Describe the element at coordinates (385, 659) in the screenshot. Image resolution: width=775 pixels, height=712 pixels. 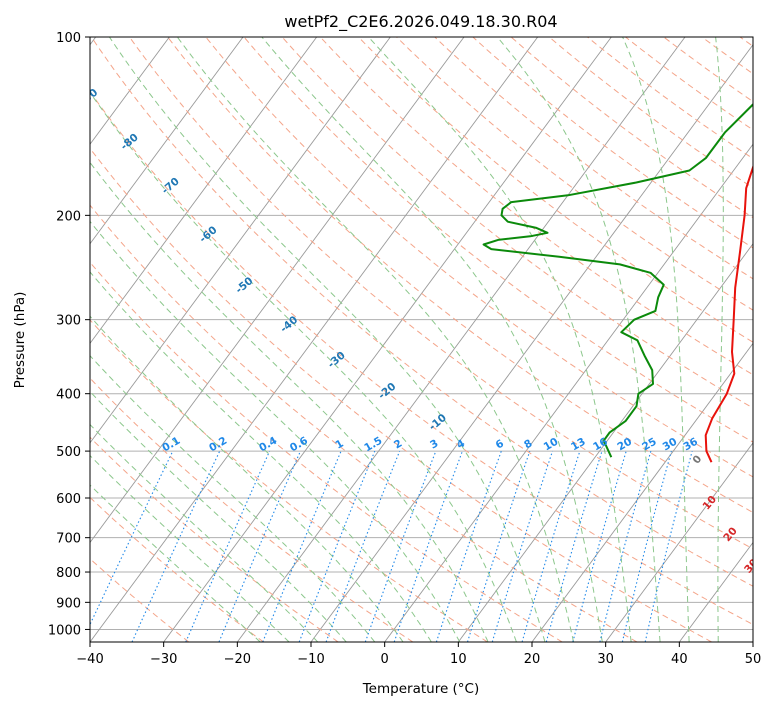
I see `x-tick-label: 0` at that location.